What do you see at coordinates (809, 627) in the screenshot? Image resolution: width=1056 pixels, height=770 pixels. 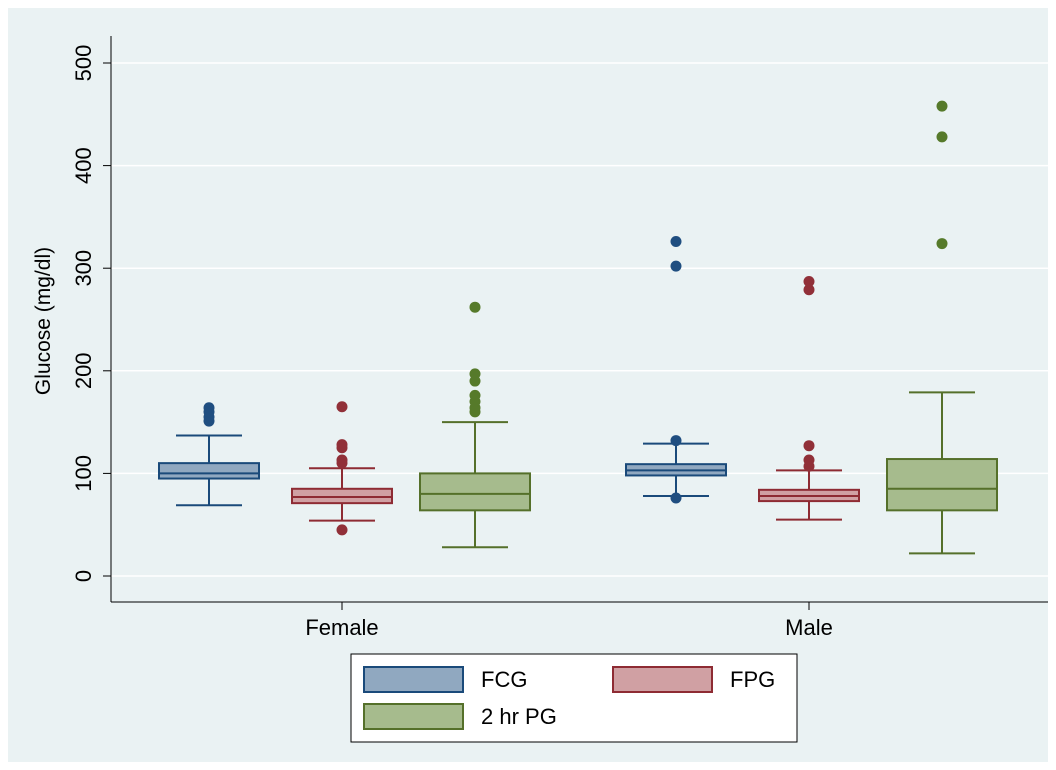 I see `x-tick-label: Male` at bounding box center [809, 627].